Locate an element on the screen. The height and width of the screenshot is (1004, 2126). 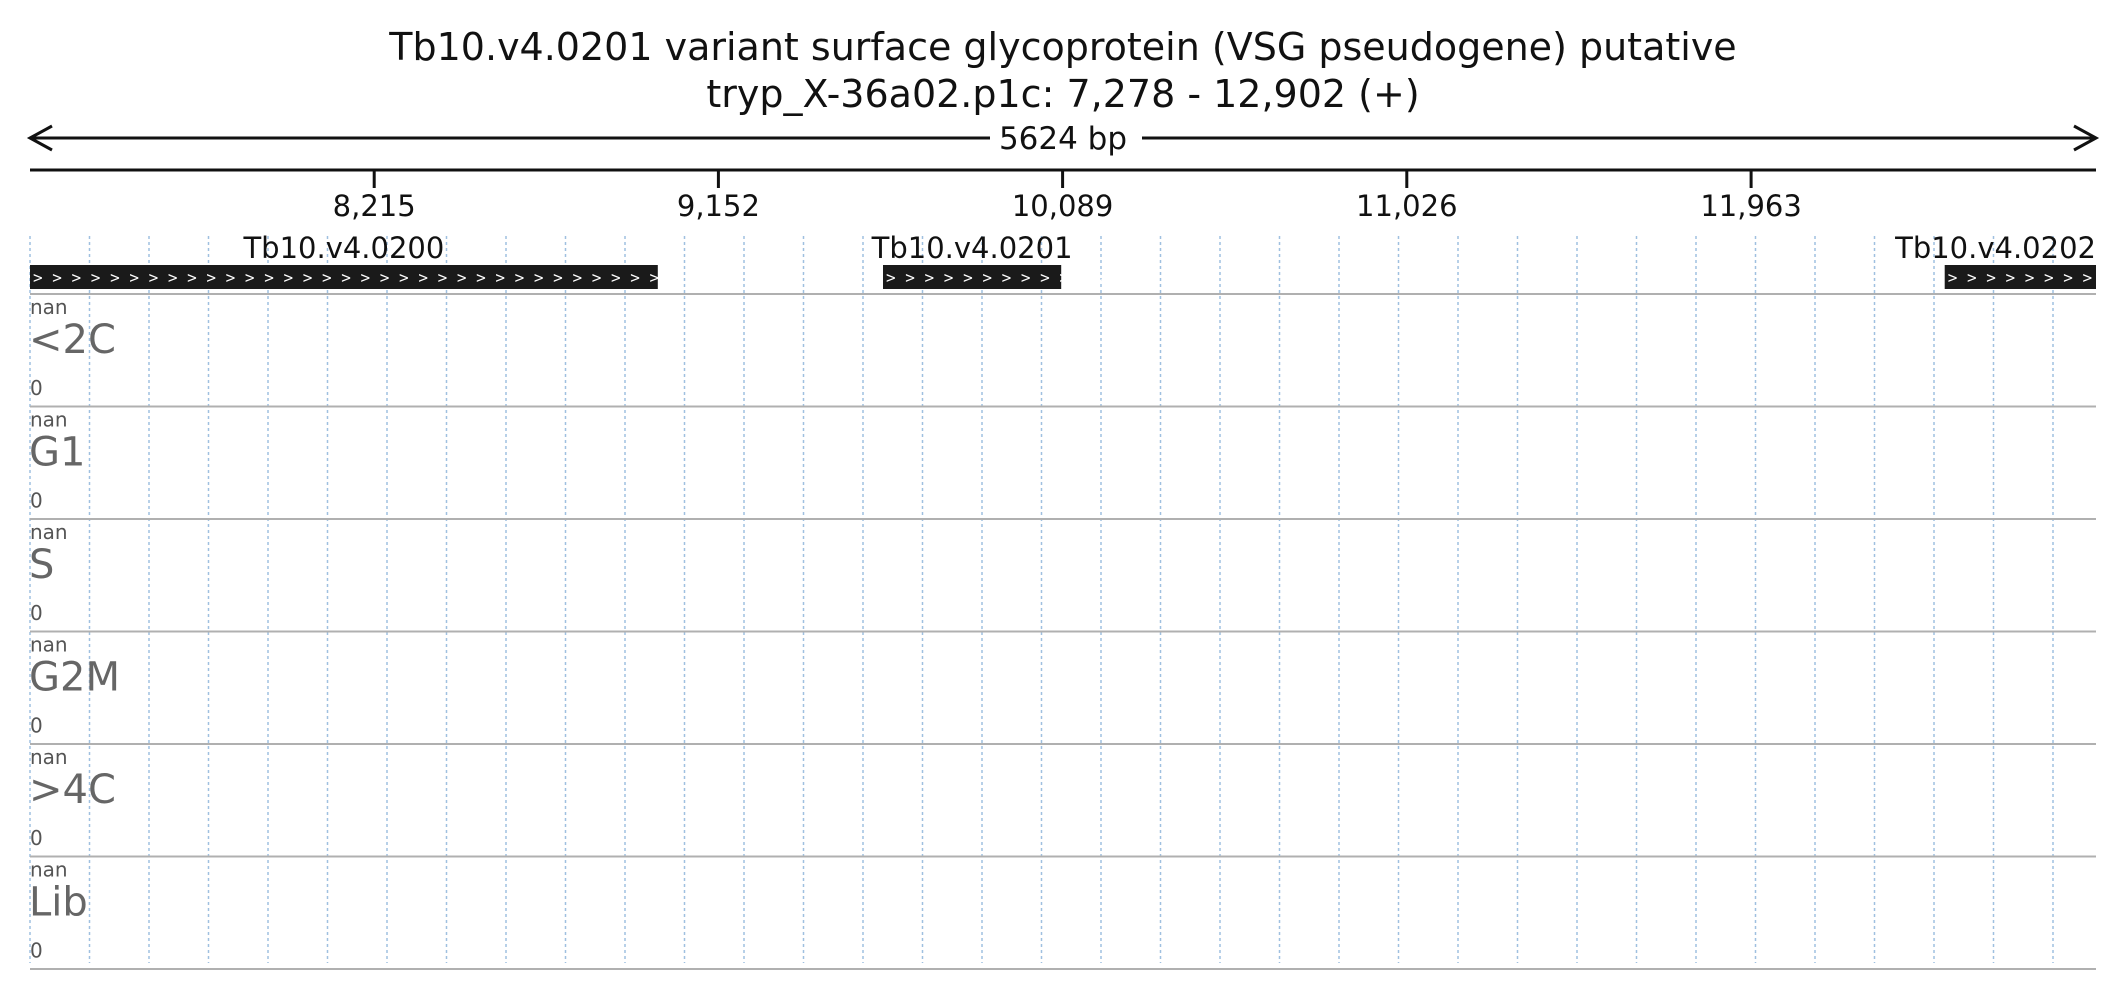
location-label: tryp_X-36a02.p1c: 7,278 - 12,902 (+) is located at coordinates (1062, 94).